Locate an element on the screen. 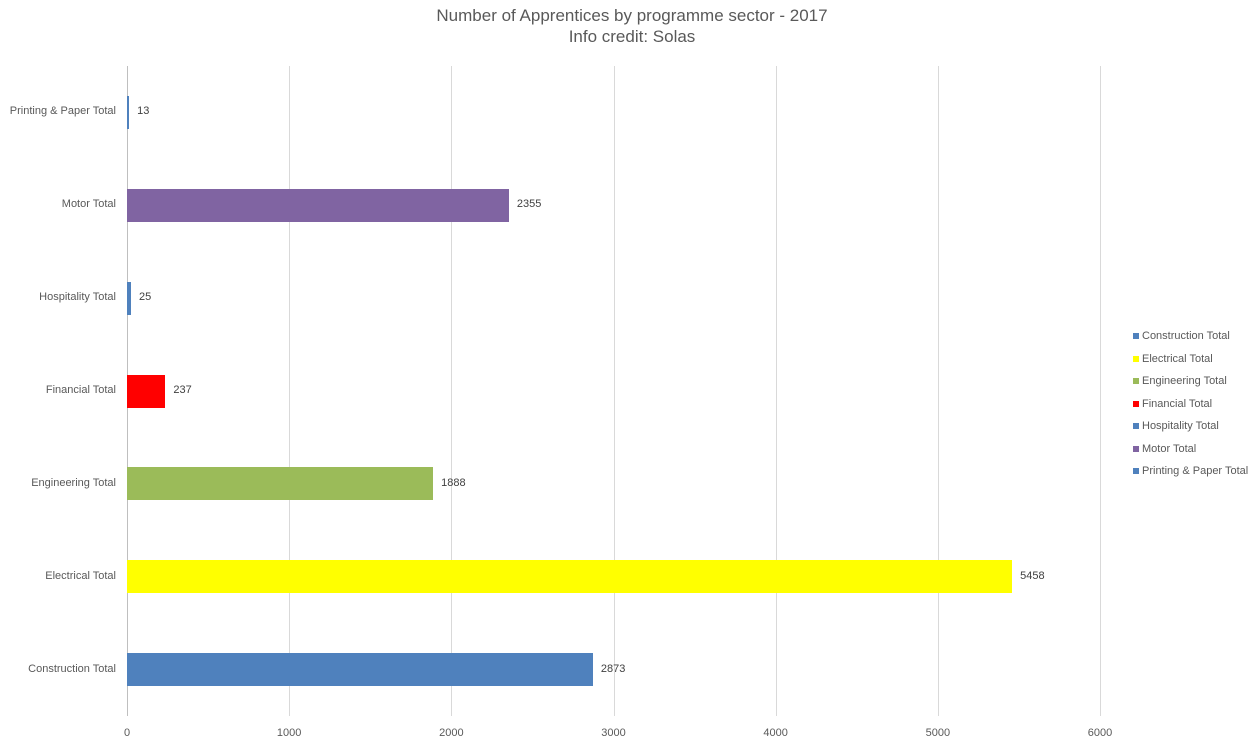  legend-item: Hospitality Total is located at coordinates (1190, 426).